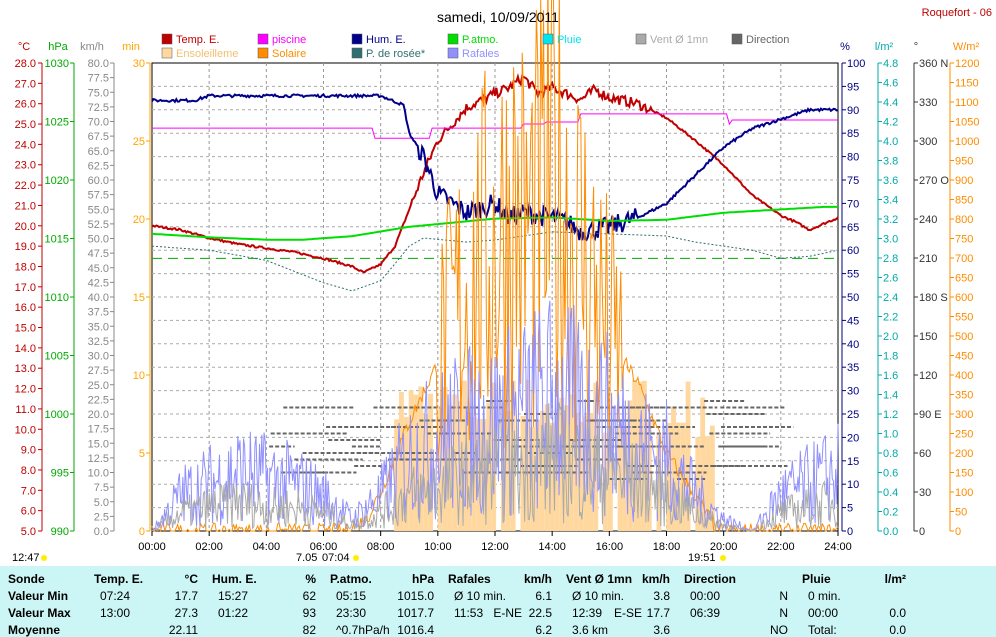  Describe the element at coordinates (897, 613) in the screenshot. I see `rain-value: 0.0` at that location.